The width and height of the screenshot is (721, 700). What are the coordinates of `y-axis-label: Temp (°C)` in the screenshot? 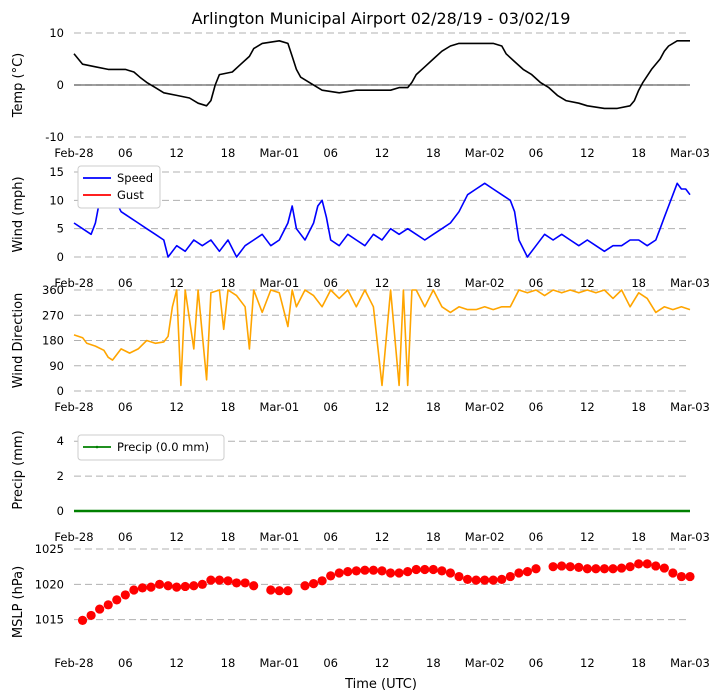 It's located at (18, 86).